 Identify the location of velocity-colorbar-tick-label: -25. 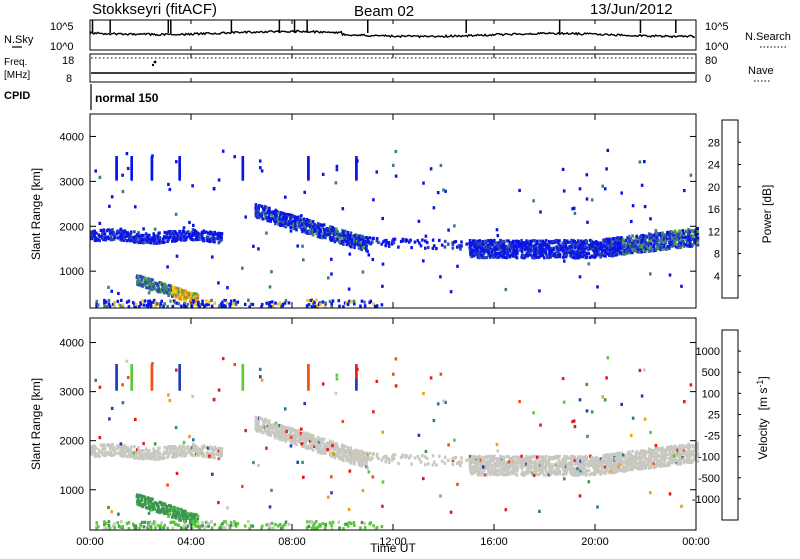
(712, 437).